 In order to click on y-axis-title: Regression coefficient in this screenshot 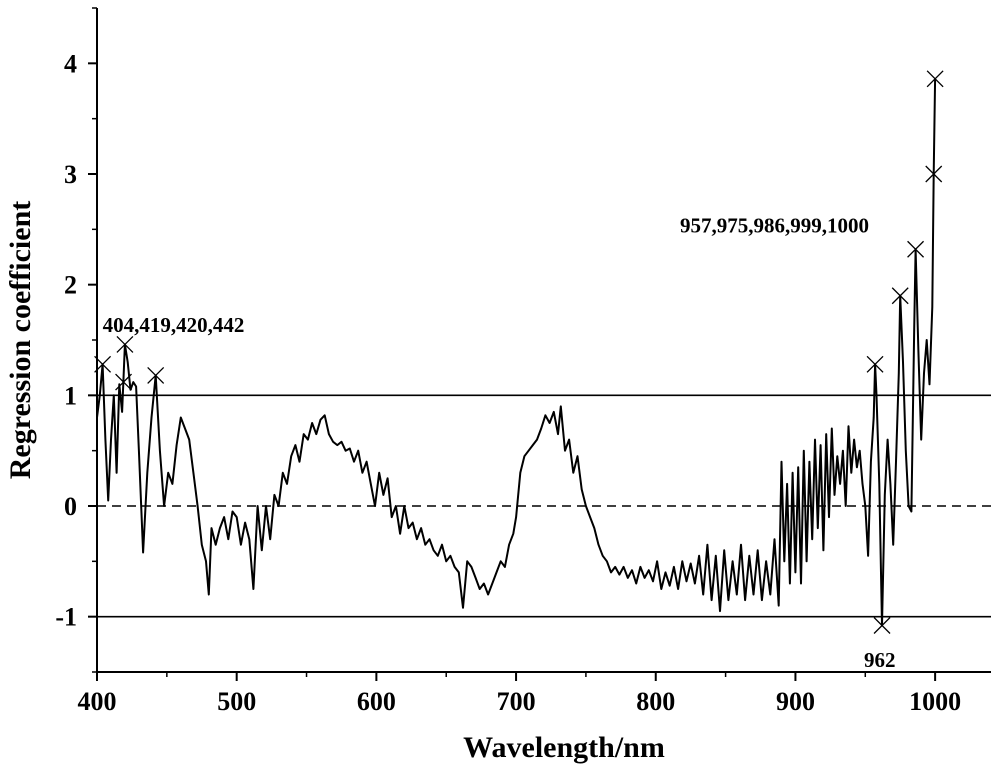, I will do `click(20, 340)`.